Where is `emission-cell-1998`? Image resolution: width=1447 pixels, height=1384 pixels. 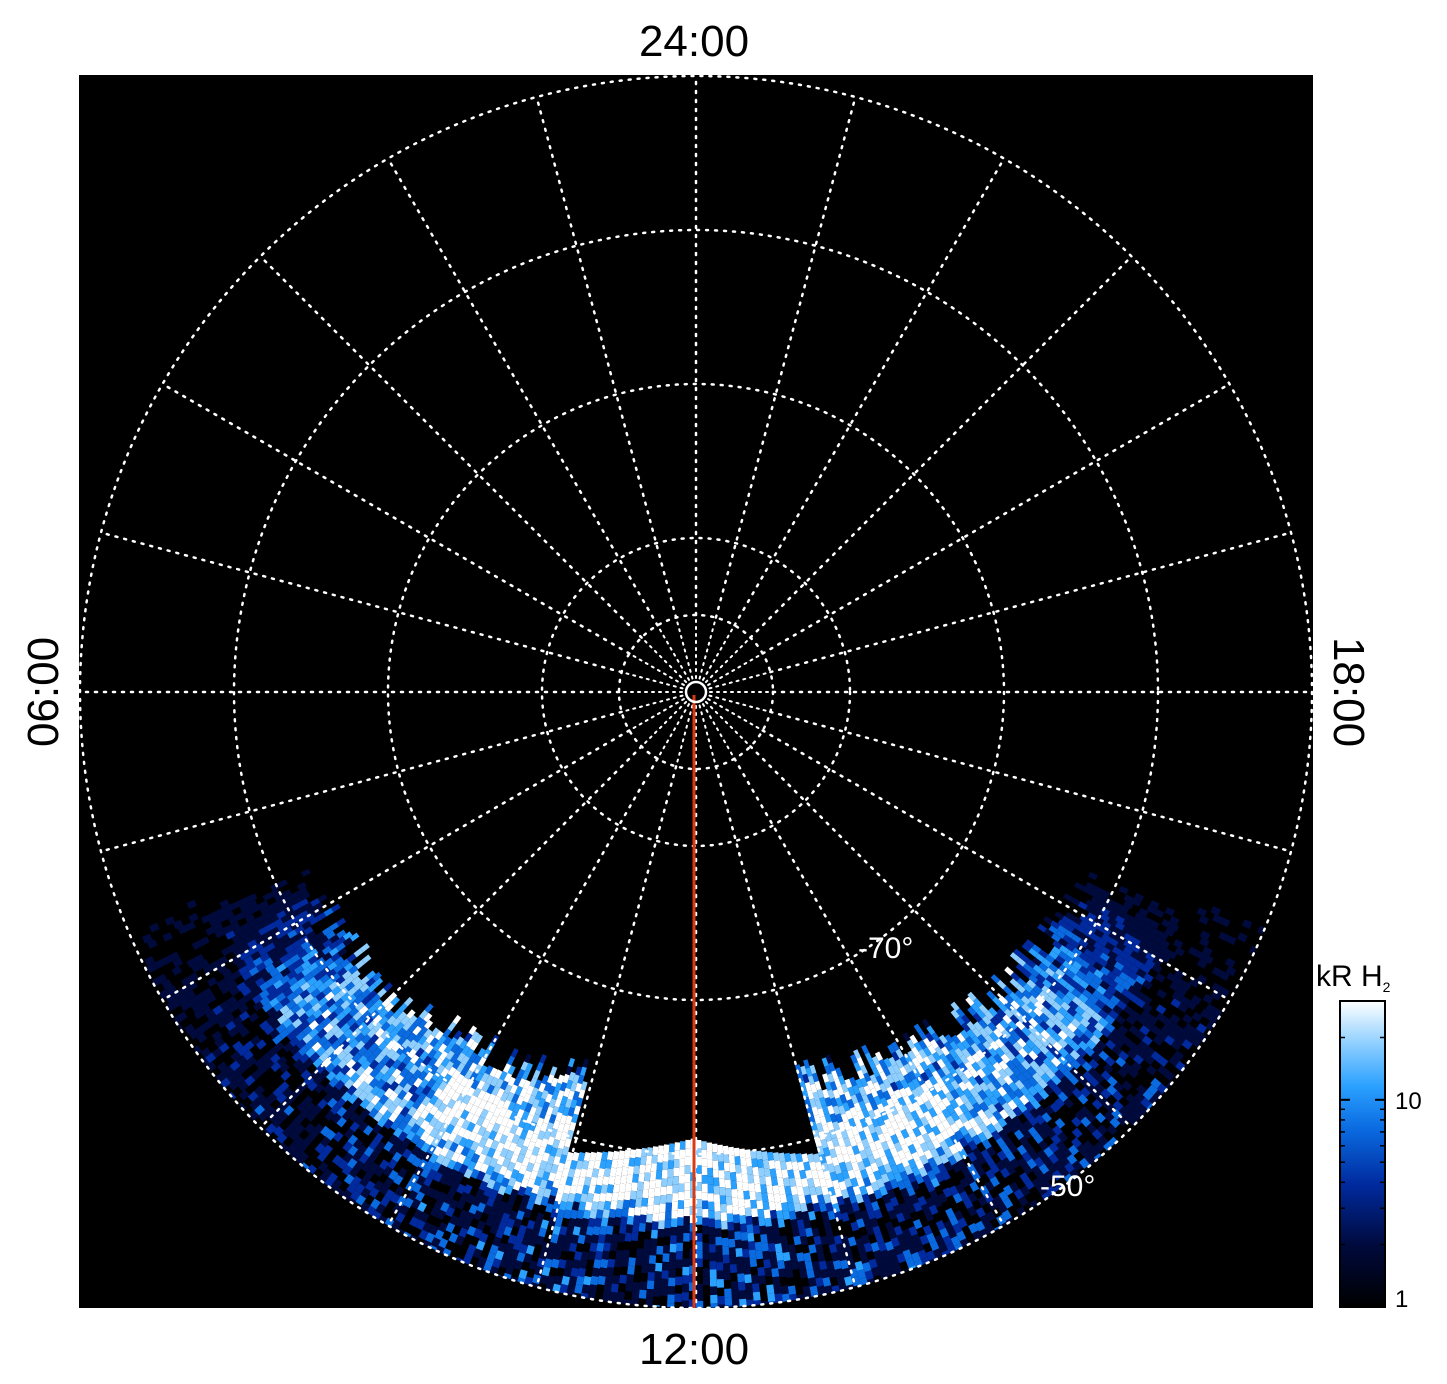
emission-cell-1998 is located at coordinates (650, 1293).